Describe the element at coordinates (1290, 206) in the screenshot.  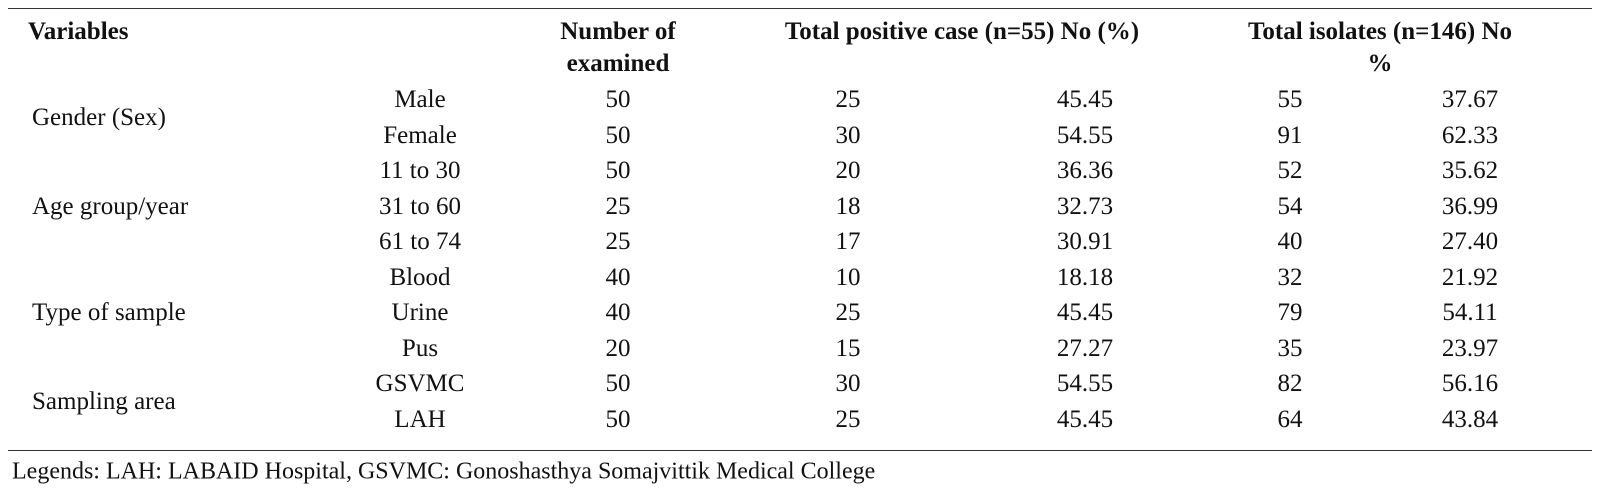
I see `table-cell: 54` at that location.